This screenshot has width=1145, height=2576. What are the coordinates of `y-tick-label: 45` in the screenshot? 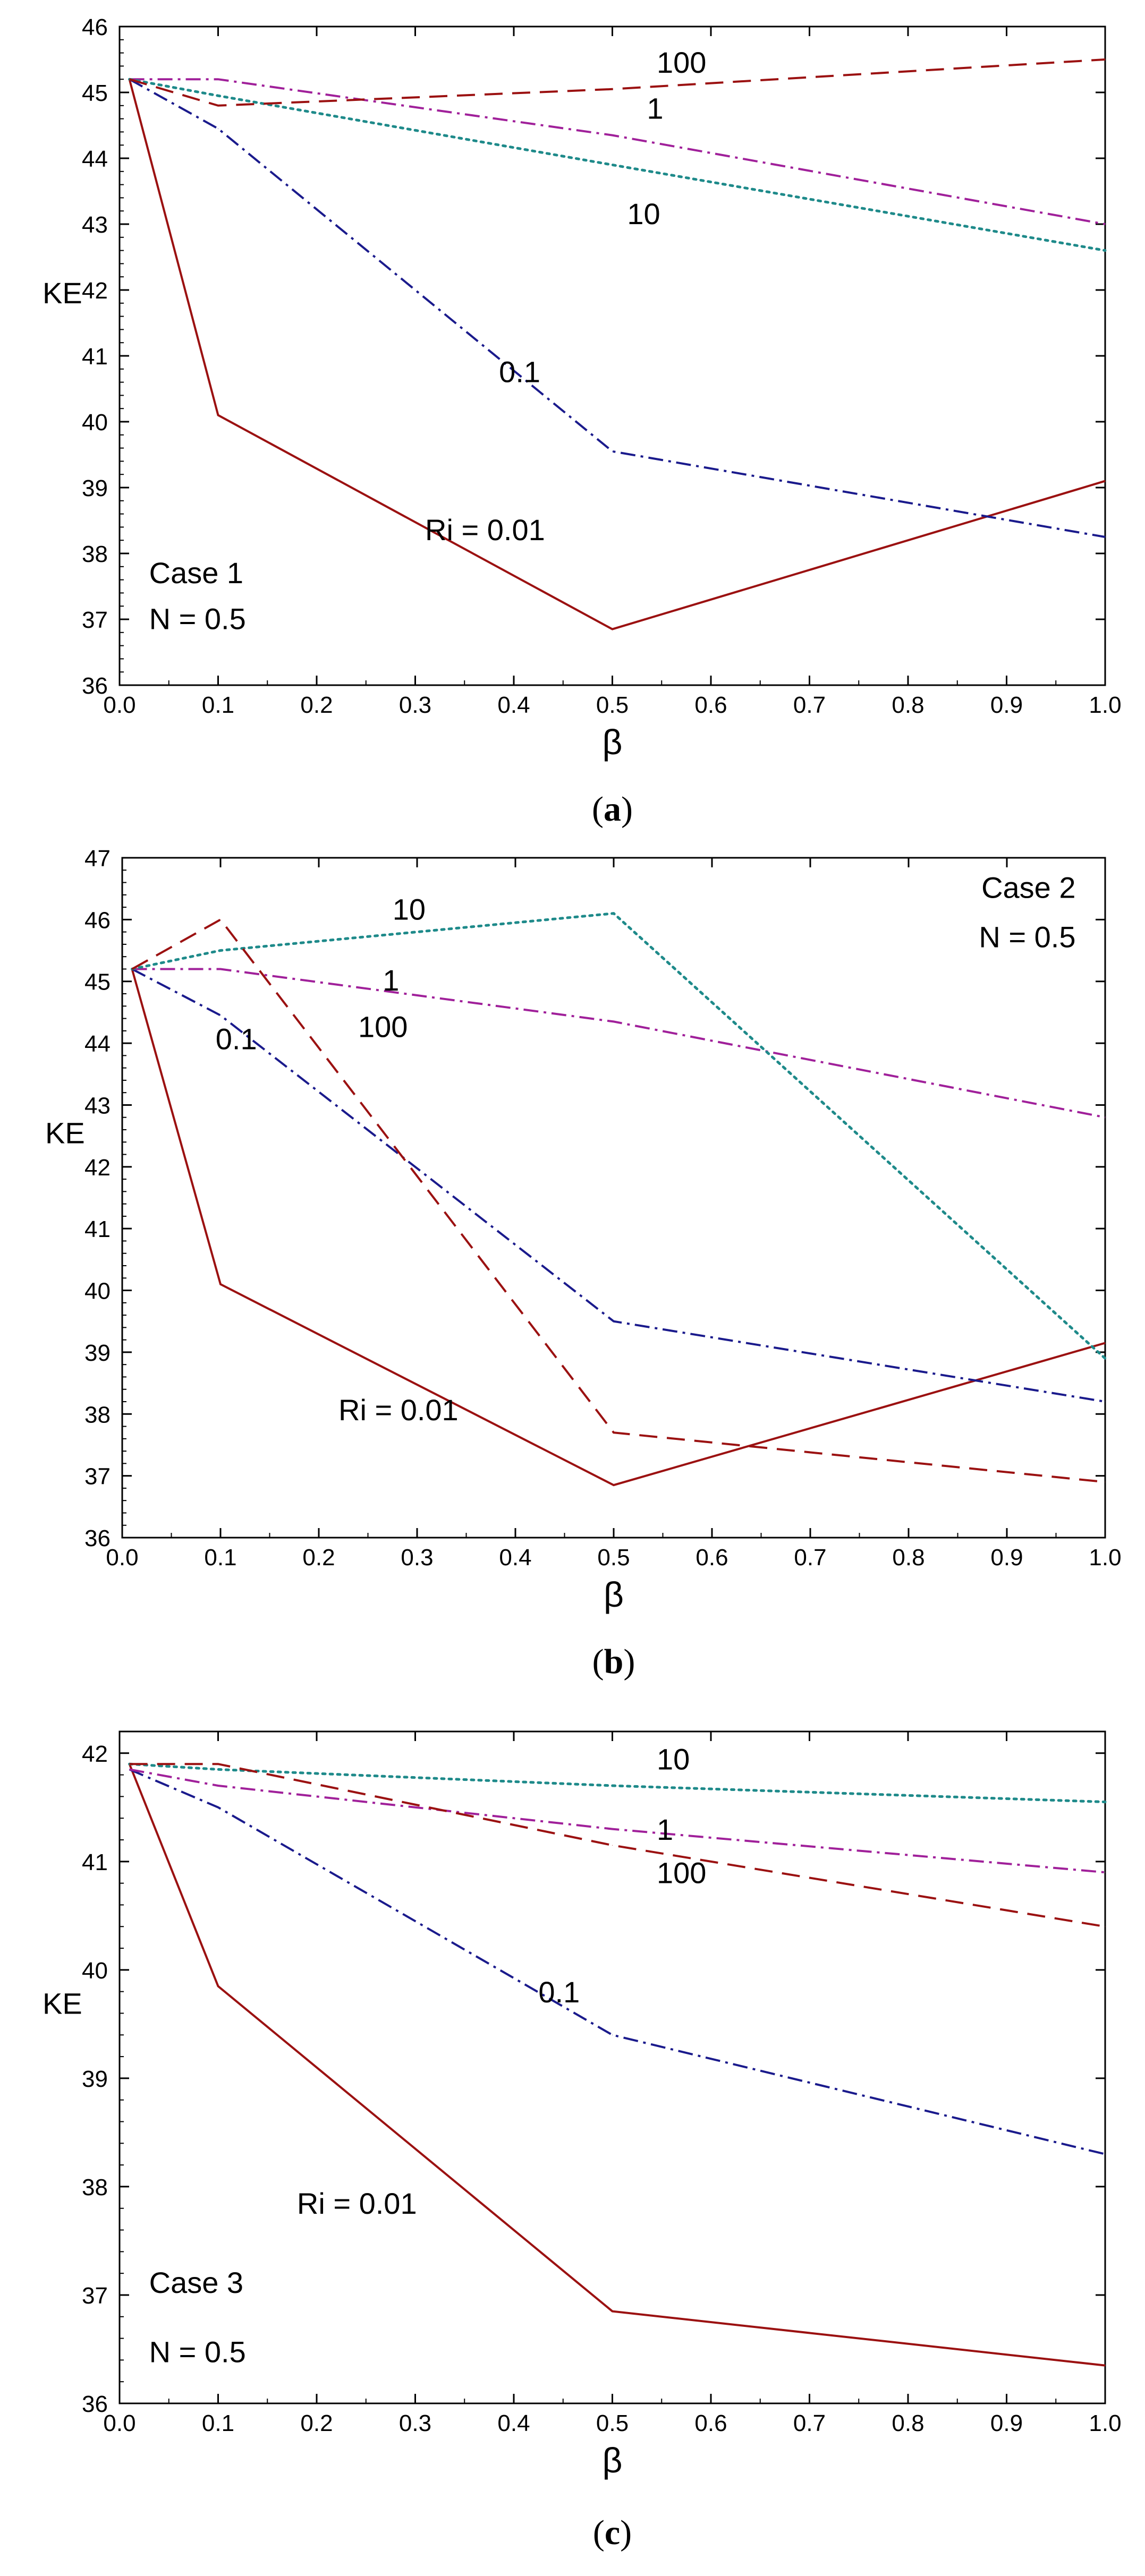 It's located at (97, 982).